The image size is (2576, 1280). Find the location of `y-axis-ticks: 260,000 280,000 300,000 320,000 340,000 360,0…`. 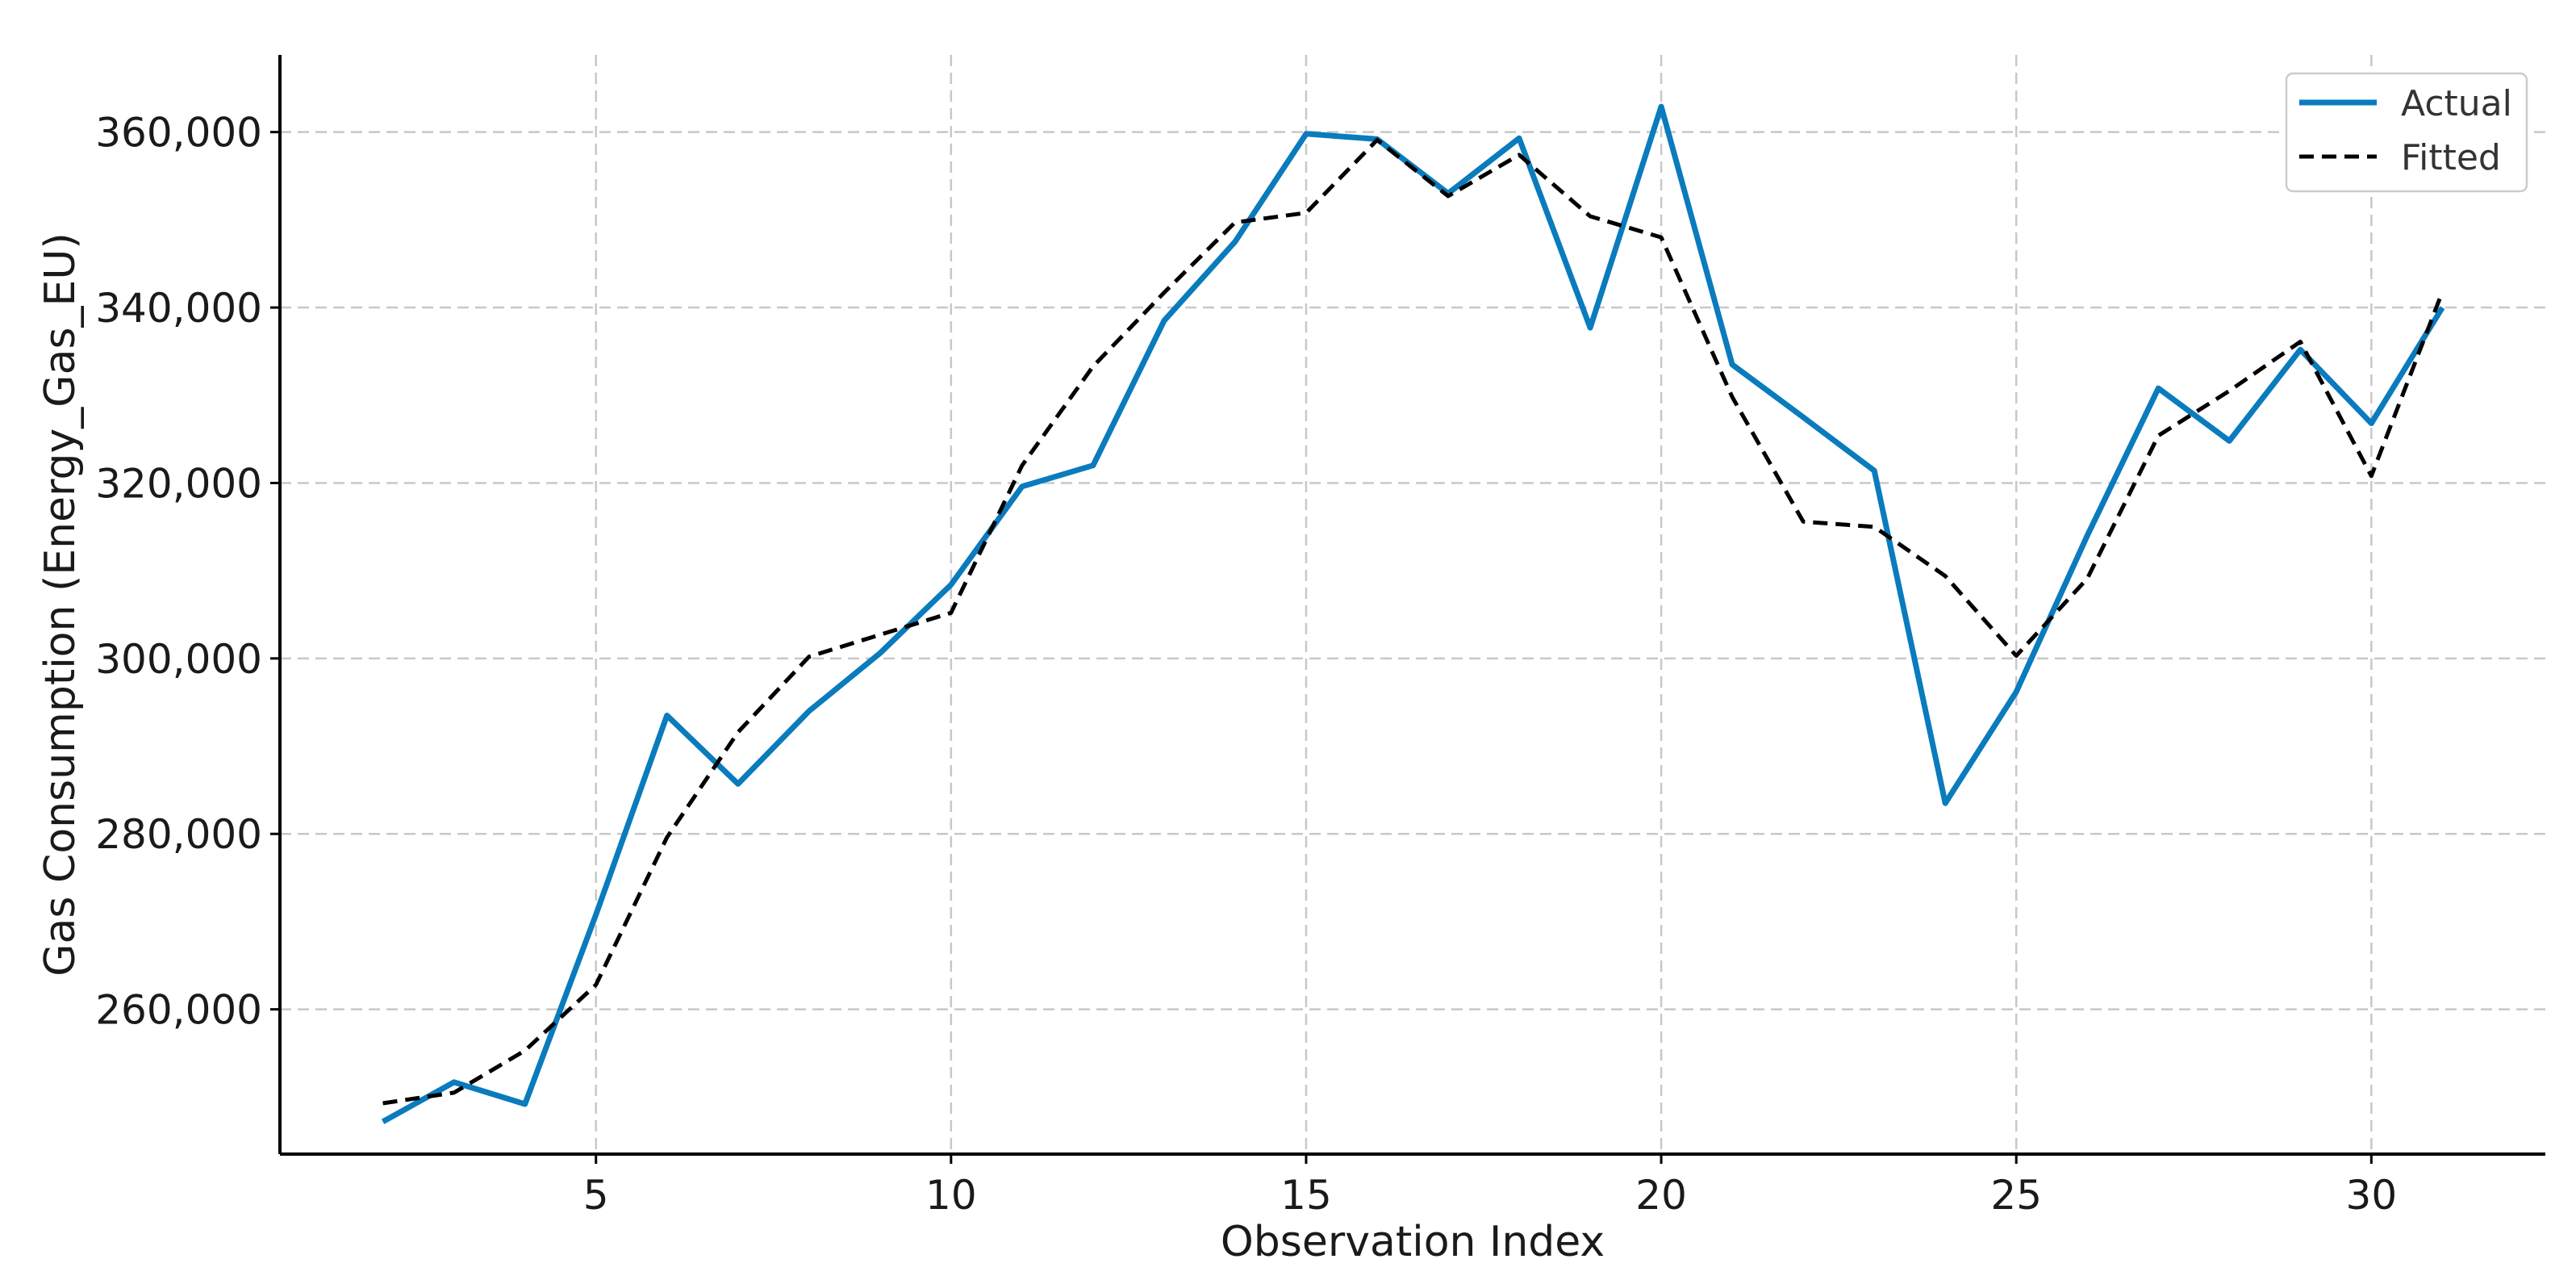

y-axis-ticks: 260,000 280,000 300,000 320,000 340,000 360,0… is located at coordinates (187, 572).